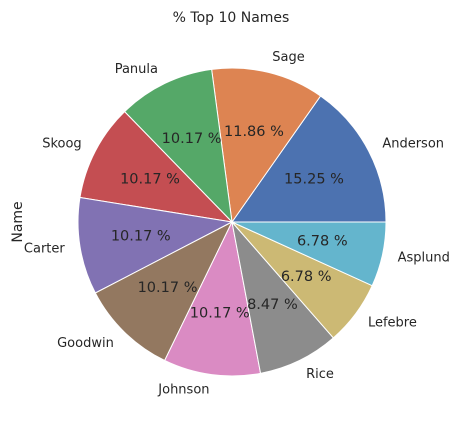  What do you see at coordinates (168, 288) in the screenshot?
I see `percent-label-goodwin: 10.17 %` at bounding box center [168, 288].